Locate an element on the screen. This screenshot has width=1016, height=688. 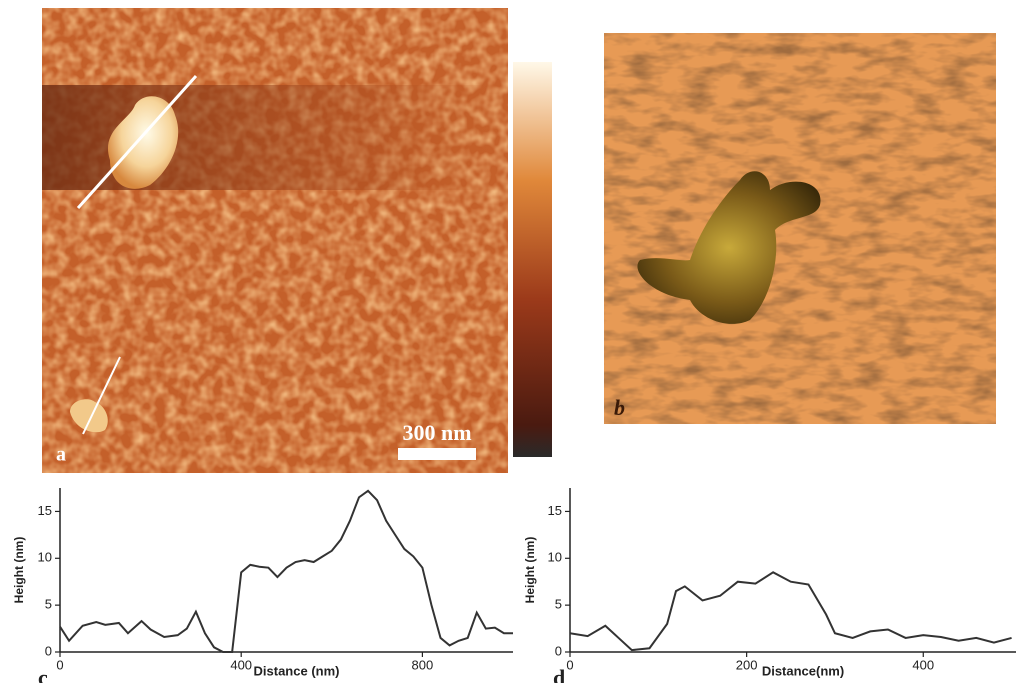
x-tick-label: 800 is located at coordinates (423, 664).